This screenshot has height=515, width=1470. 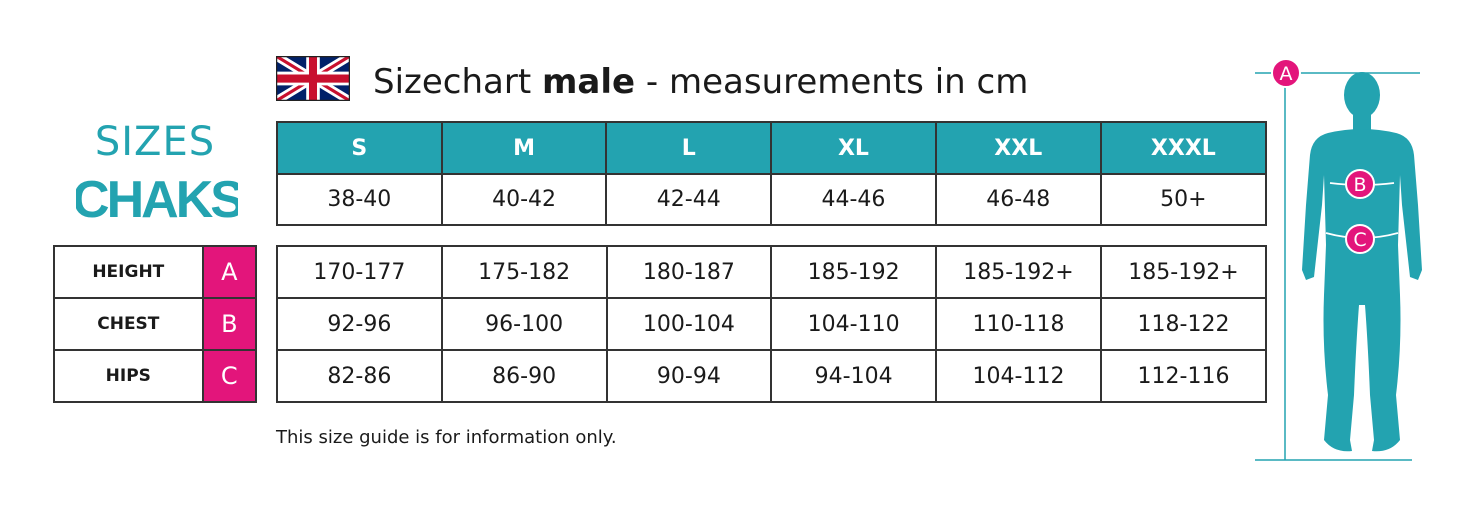 I want to click on measurement-cell: 170-177, so click(x=359, y=272).